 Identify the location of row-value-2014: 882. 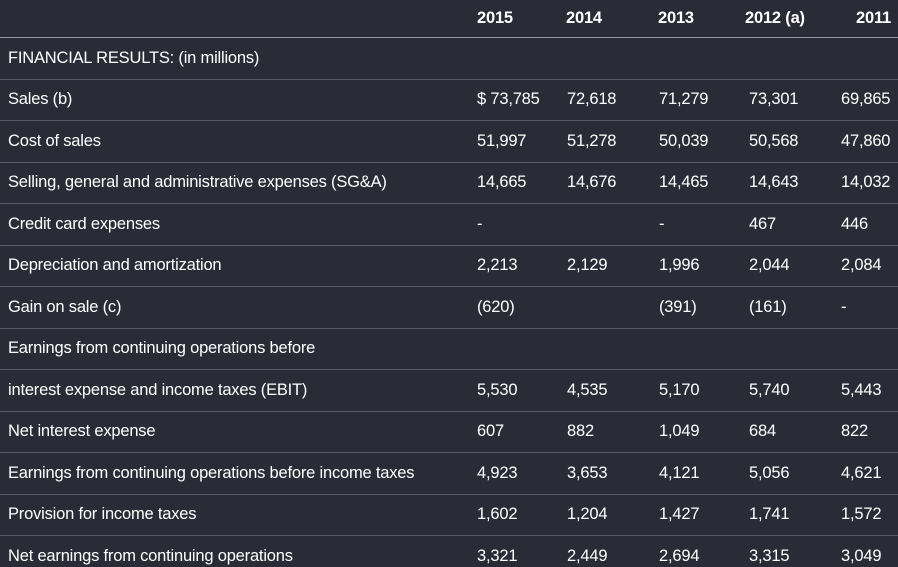
(604, 432).